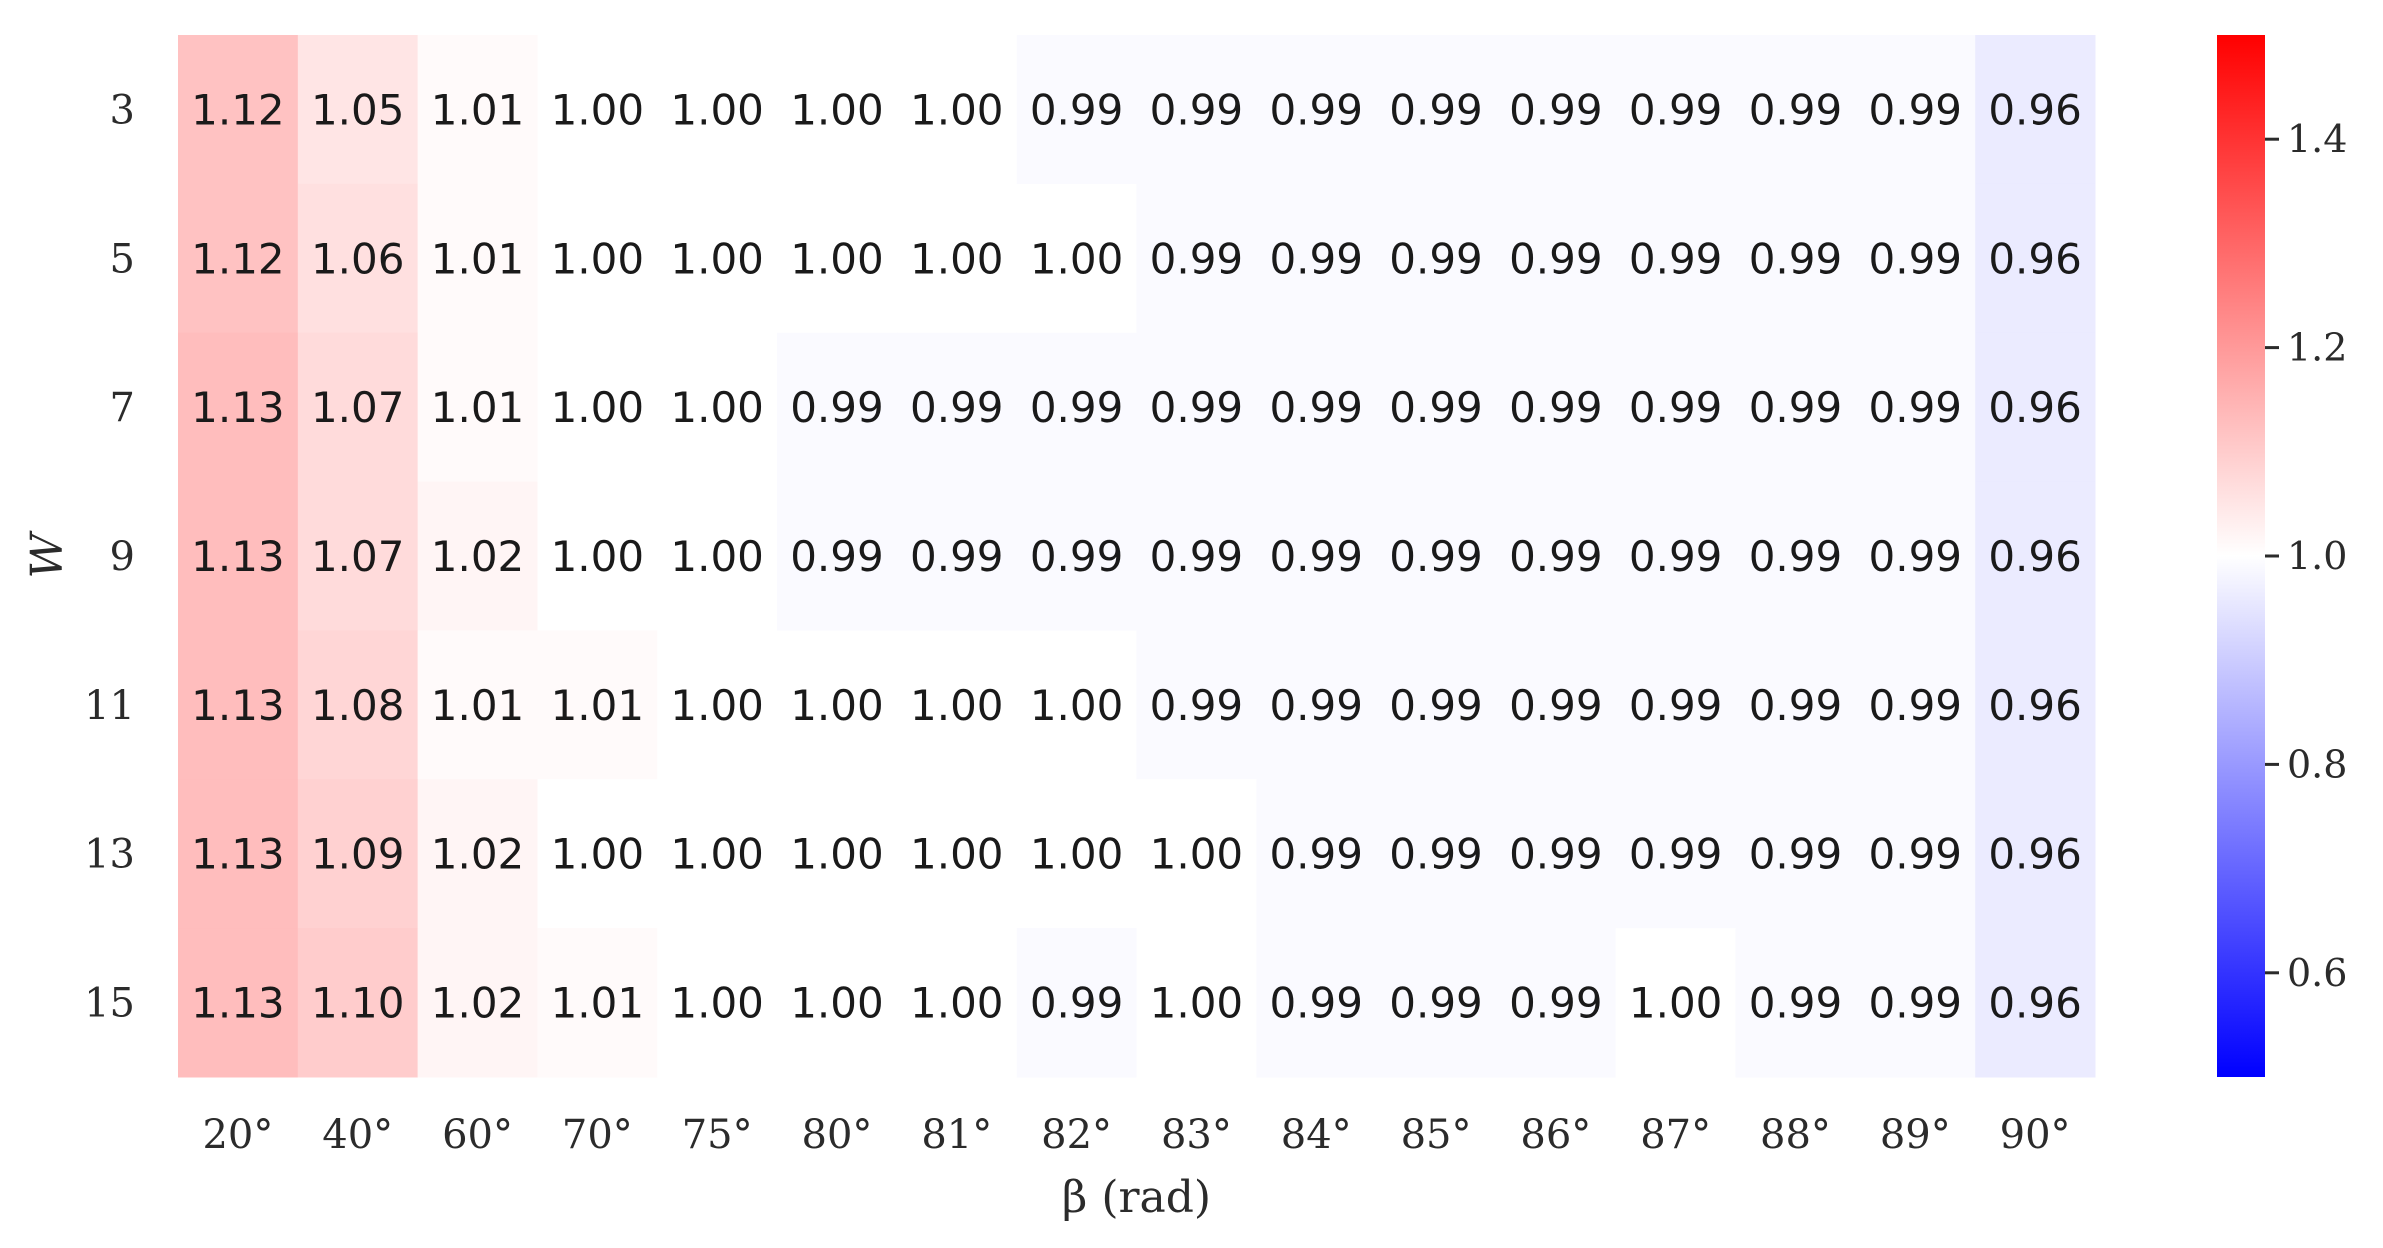 Image resolution: width=2383 pixels, height=1248 pixels. Describe the element at coordinates (1795, 1135) in the screenshot. I see `x-tick-label: 88°` at that location.